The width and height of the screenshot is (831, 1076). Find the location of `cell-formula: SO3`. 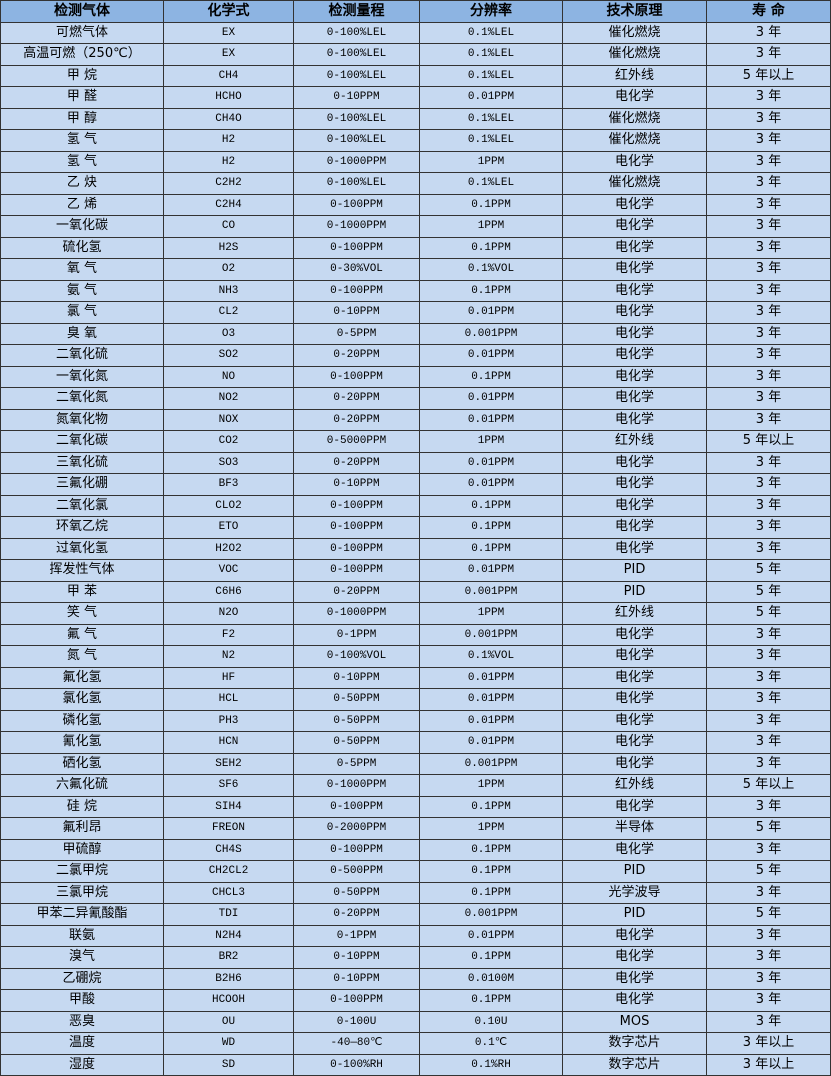

cell-formula: SO3 is located at coordinates (228, 462).